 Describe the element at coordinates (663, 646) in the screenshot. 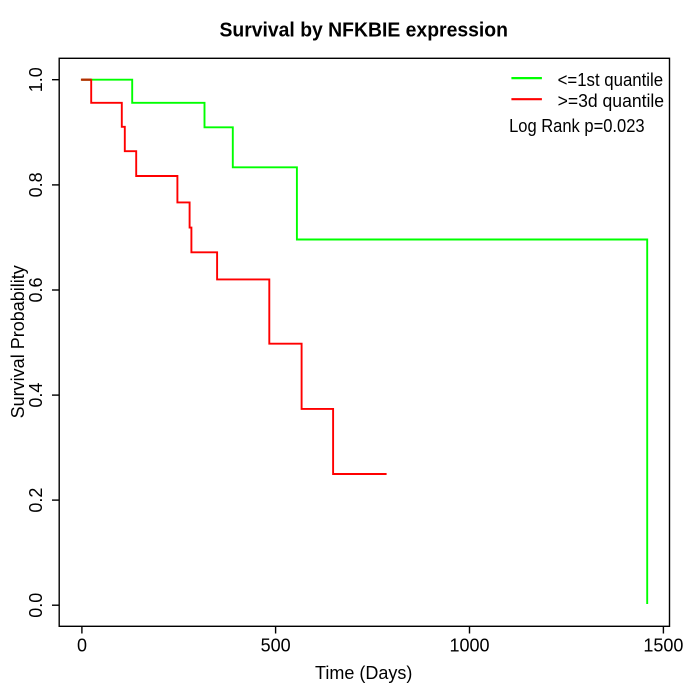

I see `svg-text: 1500` at that location.